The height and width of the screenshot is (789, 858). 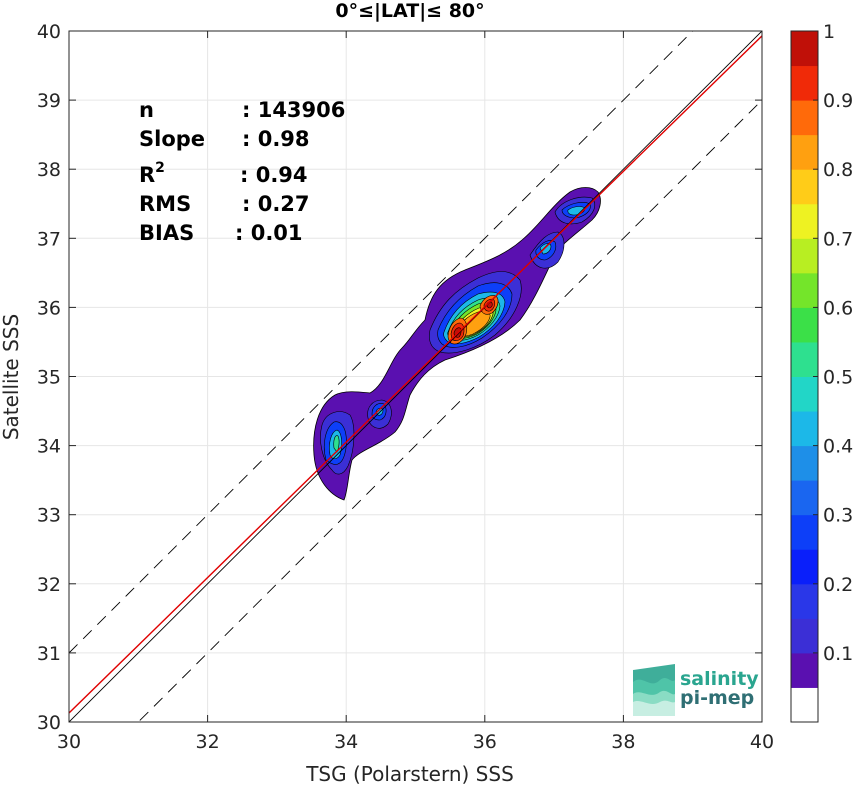 I want to click on colorbar-tick-label: 1, so click(x=829, y=32).